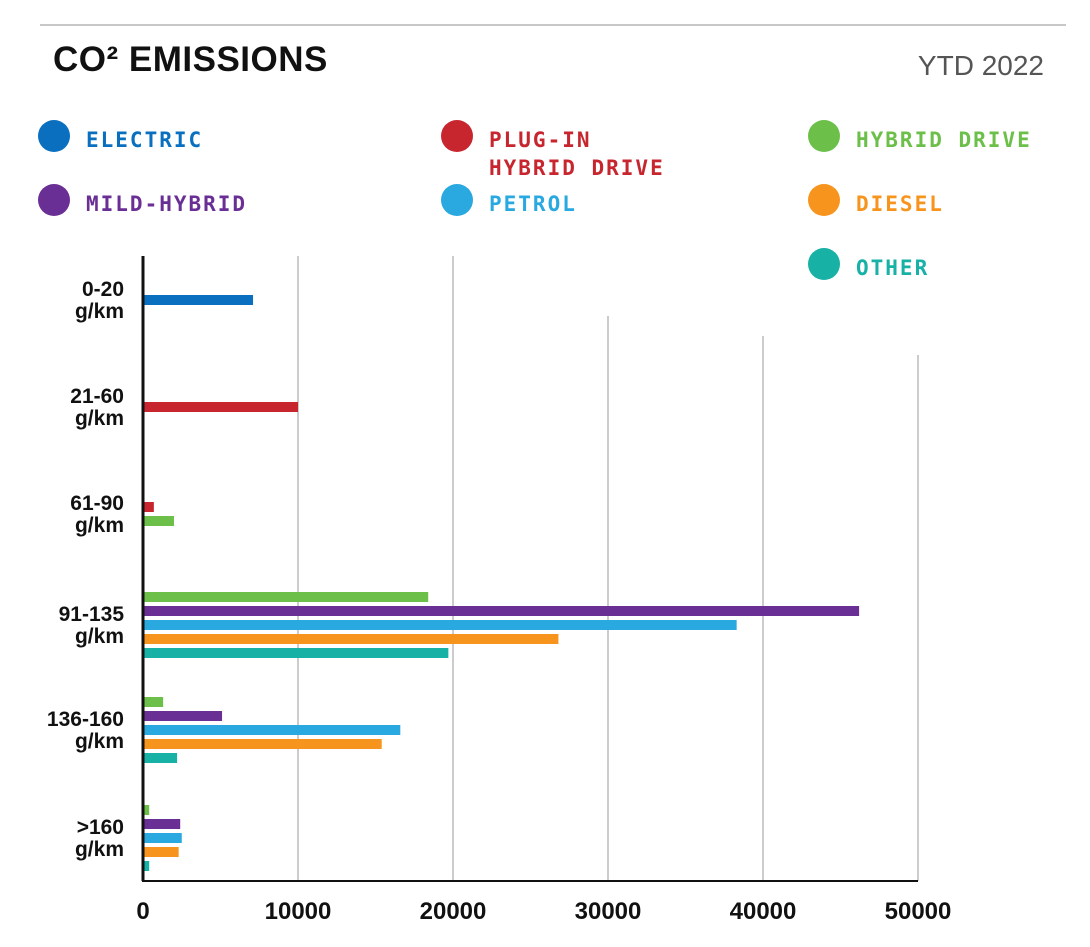 This screenshot has height=947, width=1090. I want to click on x-tick-label: 50000, so click(918, 911).